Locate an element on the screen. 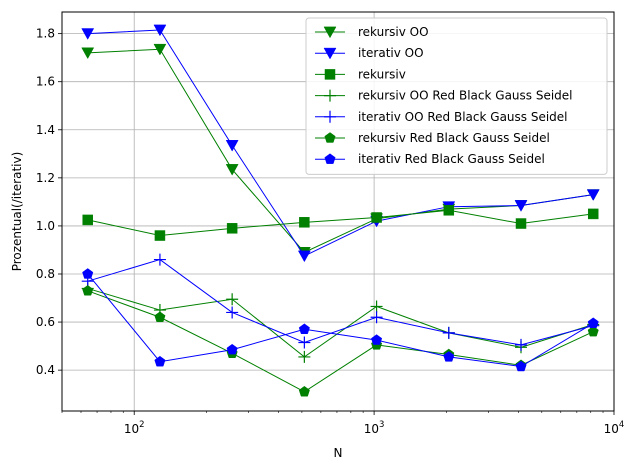 The height and width of the screenshot is (470, 629). y-tick-label: 1.4 is located at coordinates (45, 130).